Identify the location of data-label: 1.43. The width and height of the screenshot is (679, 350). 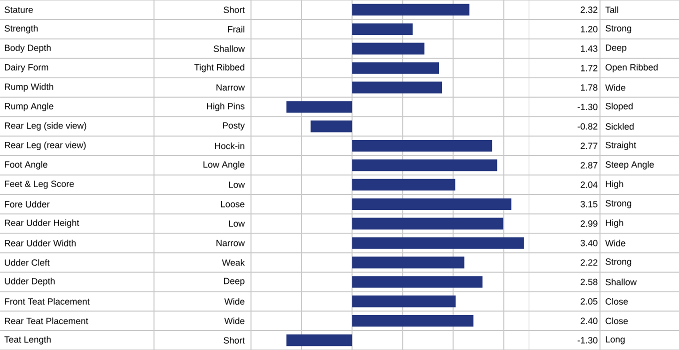
(589, 48).